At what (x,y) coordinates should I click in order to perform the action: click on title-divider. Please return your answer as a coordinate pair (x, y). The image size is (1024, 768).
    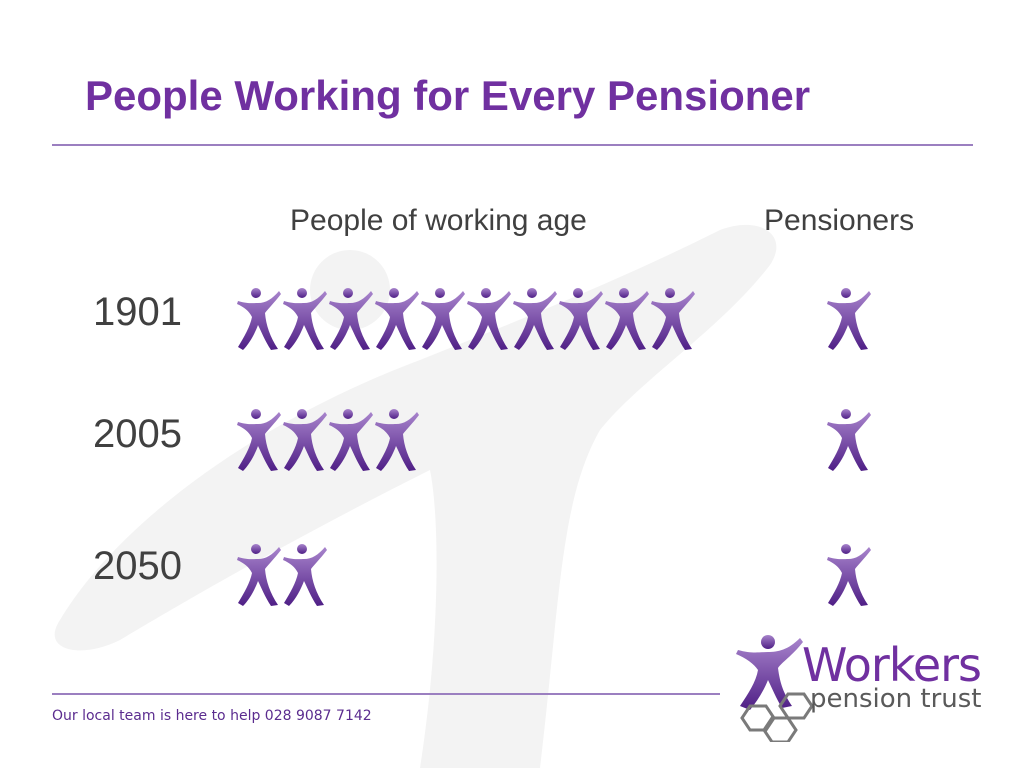
    Looking at the image, I should click on (512, 145).